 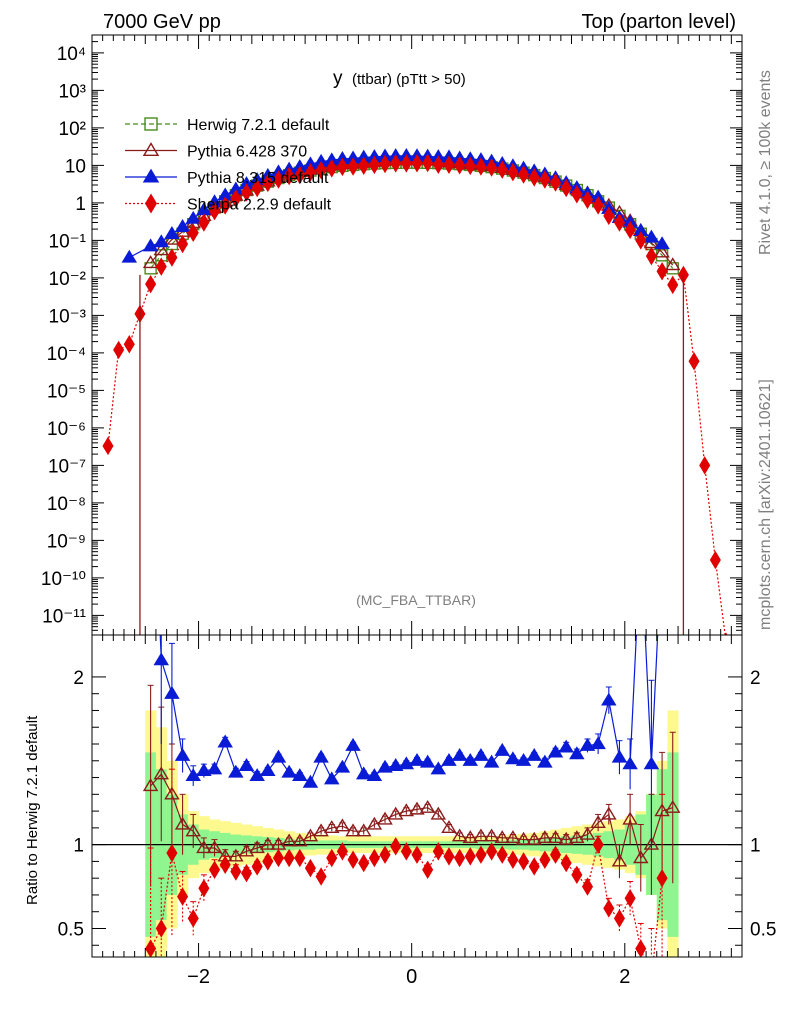 What do you see at coordinates (411, 977) in the screenshot?
I see `x-tick-label: 0` at bounding box center [411, 977].